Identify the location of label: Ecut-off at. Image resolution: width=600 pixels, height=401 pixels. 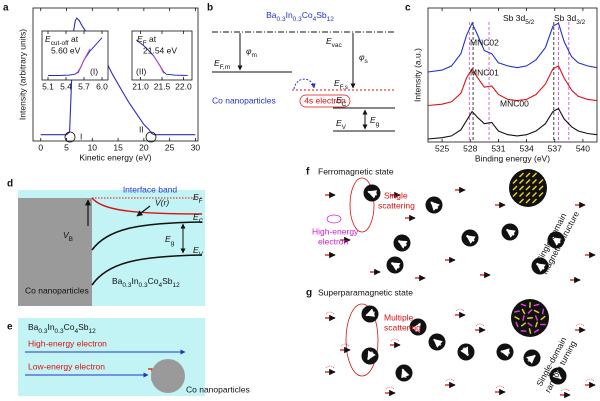
(62, 40).